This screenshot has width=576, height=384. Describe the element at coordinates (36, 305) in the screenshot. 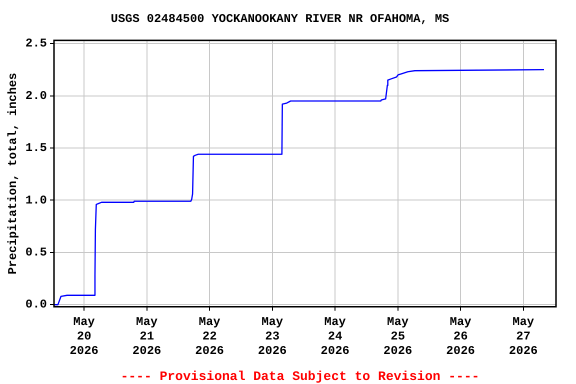

I see `y-tick-label: 0.0` at that location.